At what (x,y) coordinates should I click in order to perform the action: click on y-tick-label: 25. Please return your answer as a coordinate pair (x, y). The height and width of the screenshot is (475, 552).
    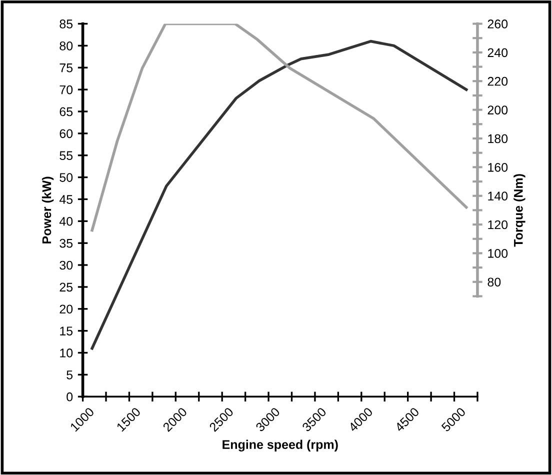
    Looking at the image, I should click on (66, 287).